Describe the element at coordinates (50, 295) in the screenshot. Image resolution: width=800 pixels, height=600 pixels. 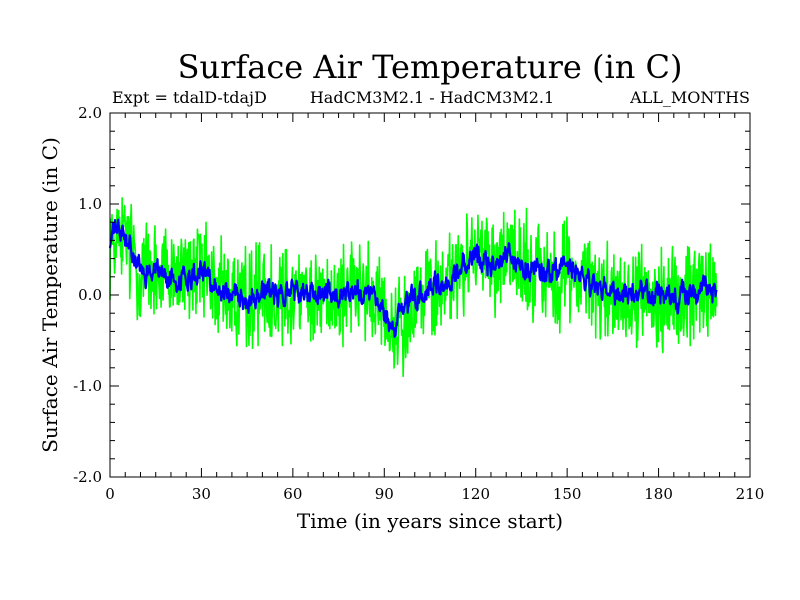
I see `y-axis-label: Surface Air Temperature (in C)` at that location.